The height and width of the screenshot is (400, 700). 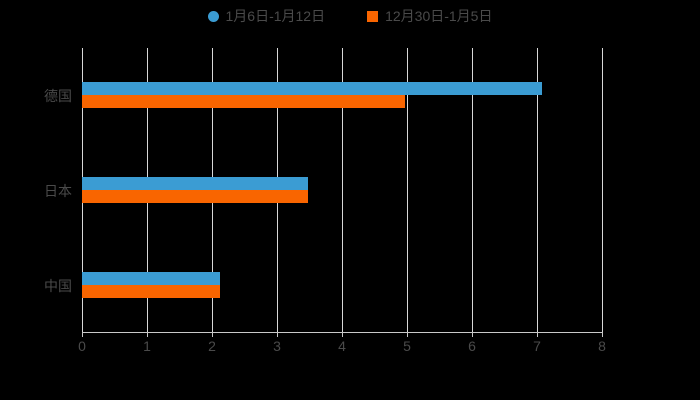 What do you see at coordinates (58, 96) in the screenshot?
I see `category-label: 德国` at bounding box center [58, 96].